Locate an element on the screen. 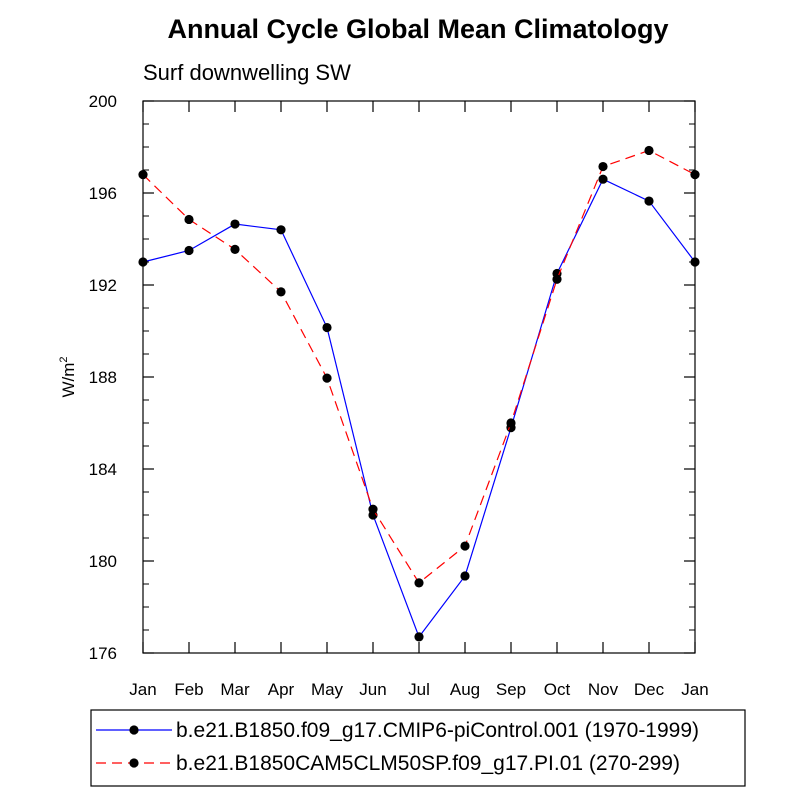  y-axis-label: W/m2 is located at coordinates (68, 376).